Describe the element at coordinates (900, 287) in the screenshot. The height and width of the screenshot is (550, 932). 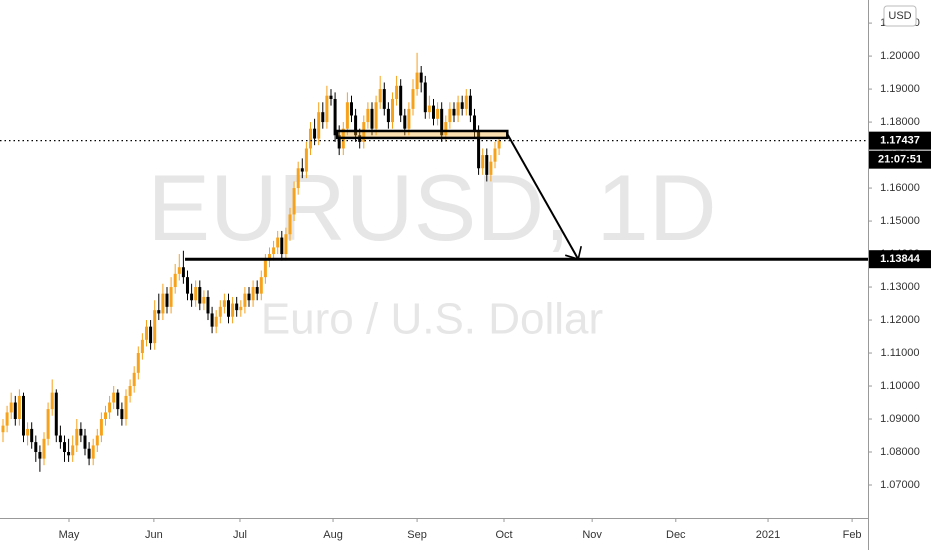
I see `y-tick-label: 1.13000` at that location.